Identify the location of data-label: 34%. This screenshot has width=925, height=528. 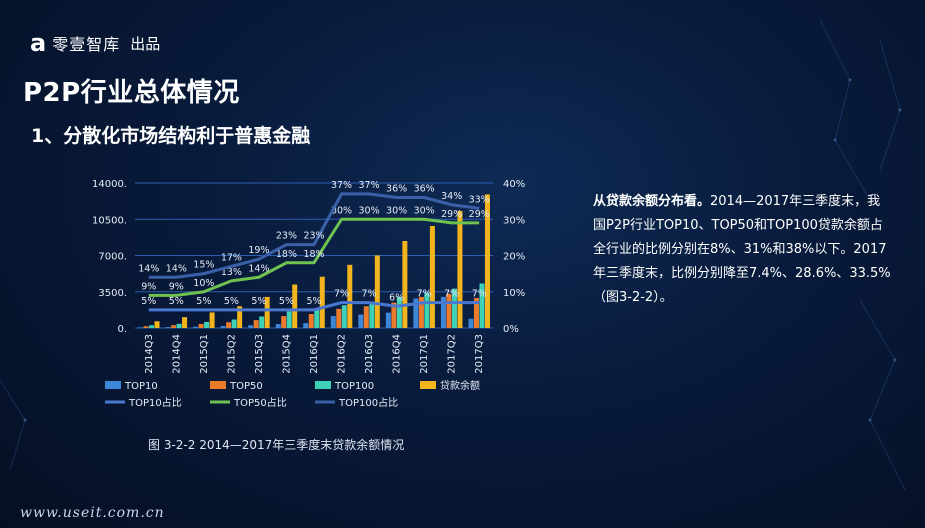
(451, 196).